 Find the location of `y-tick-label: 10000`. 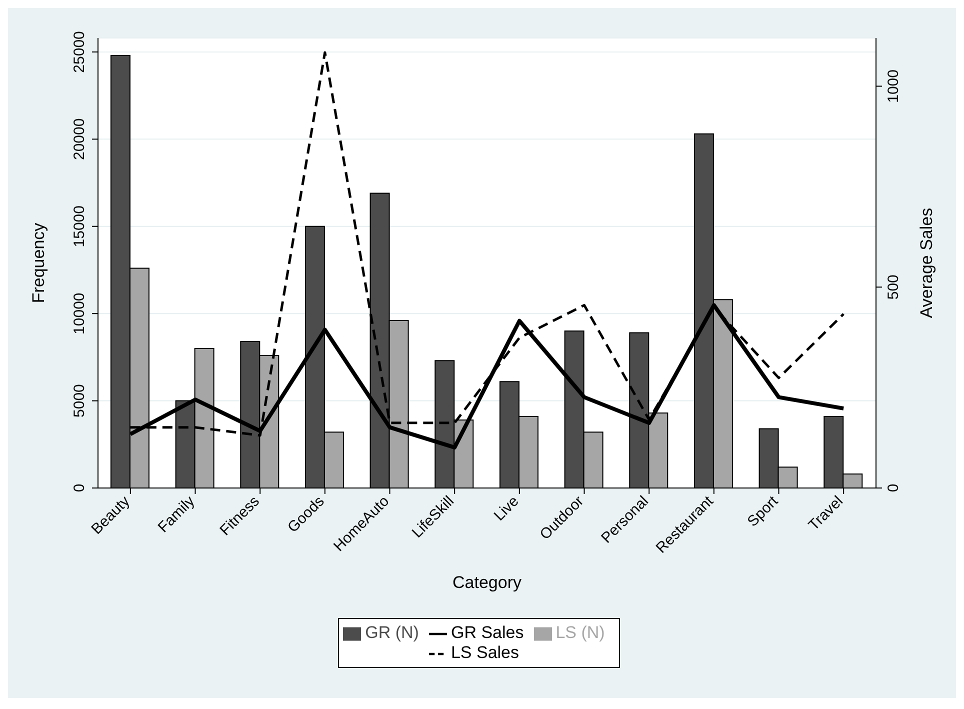

y-tick-label: 10000 is located at coordinates (79, 313).